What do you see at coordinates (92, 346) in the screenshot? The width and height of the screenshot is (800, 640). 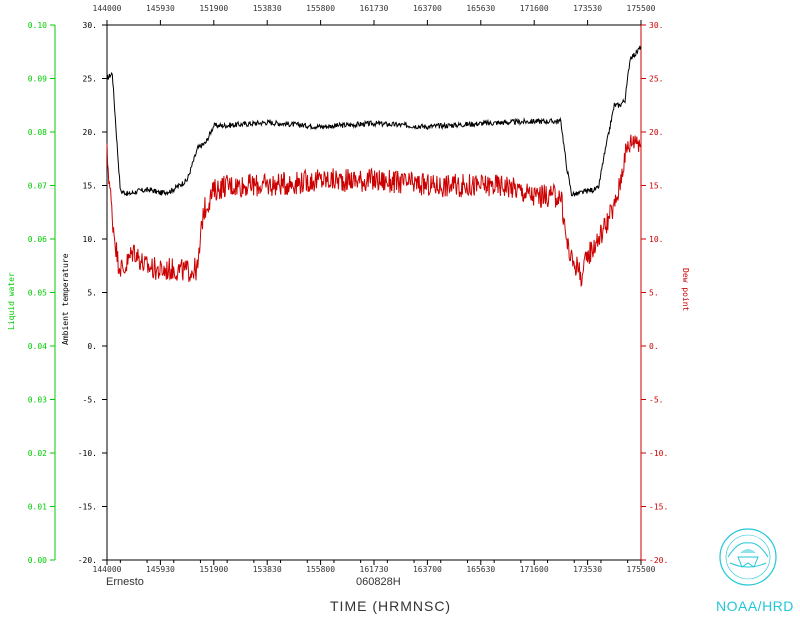 I see `ambient-temperature-tick-label: 0.` at bounding box center [92, 346].